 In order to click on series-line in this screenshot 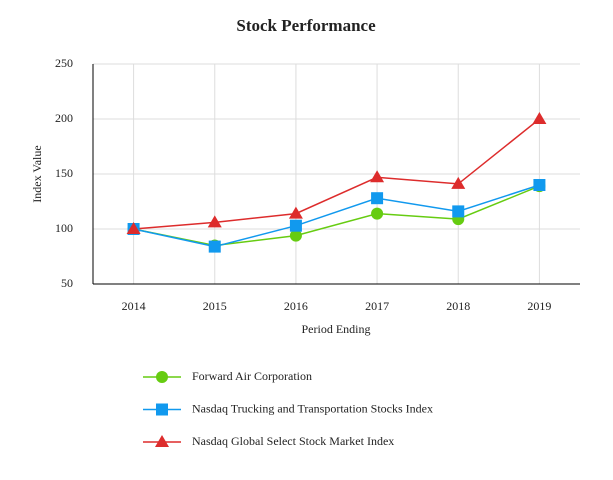, I will do `click(336, 216)`.